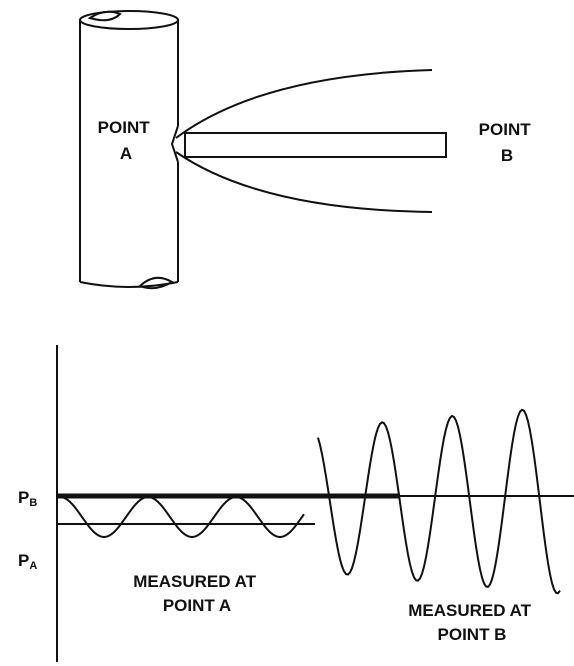 The image size is (574, 666). I want to click on label-line: B, so click(507, 155).